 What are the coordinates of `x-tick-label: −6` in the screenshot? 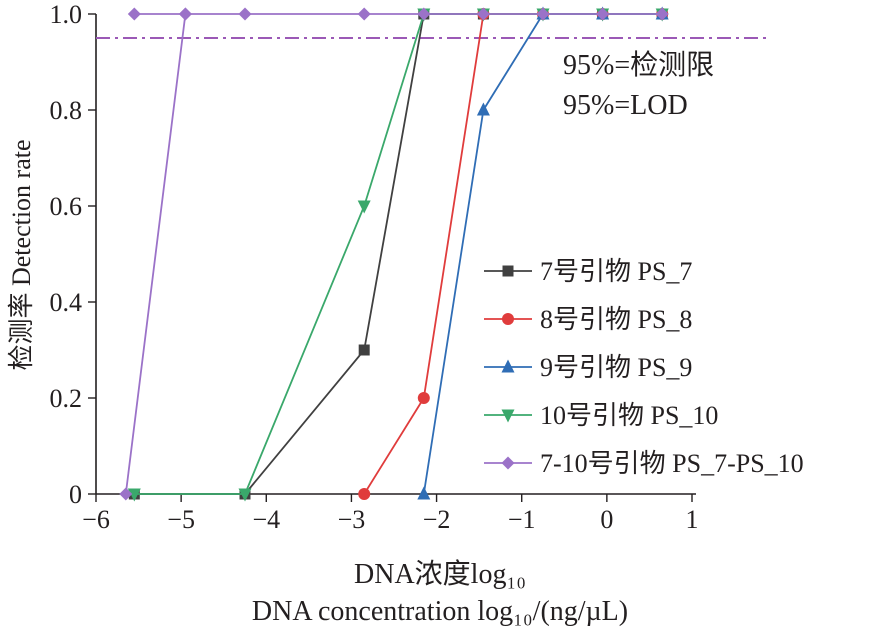 It's located at (96, 519).